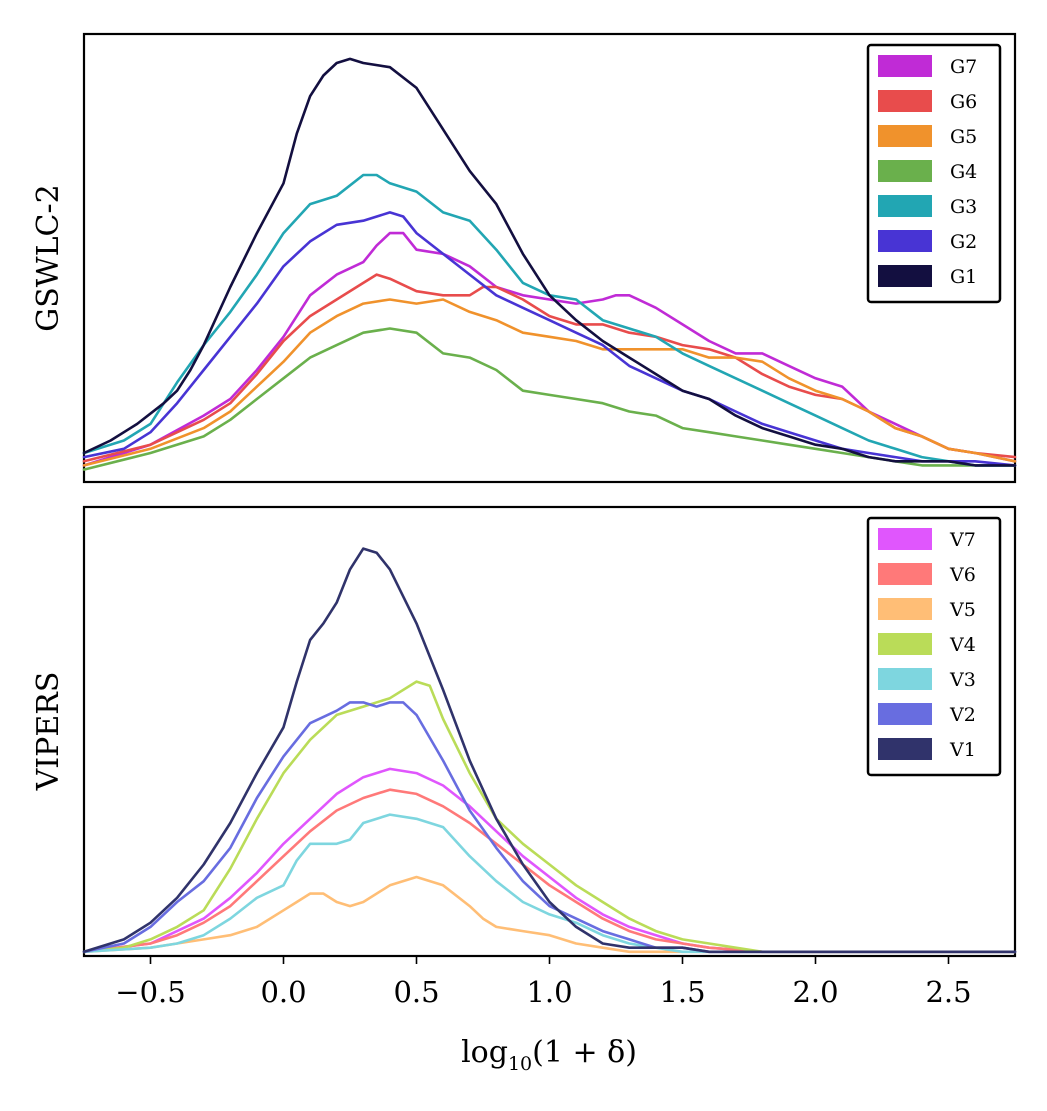 This screenshot has height=1111, width=1047. I want to click on x-axis-label-subscript: 10, so click(520, 1064).